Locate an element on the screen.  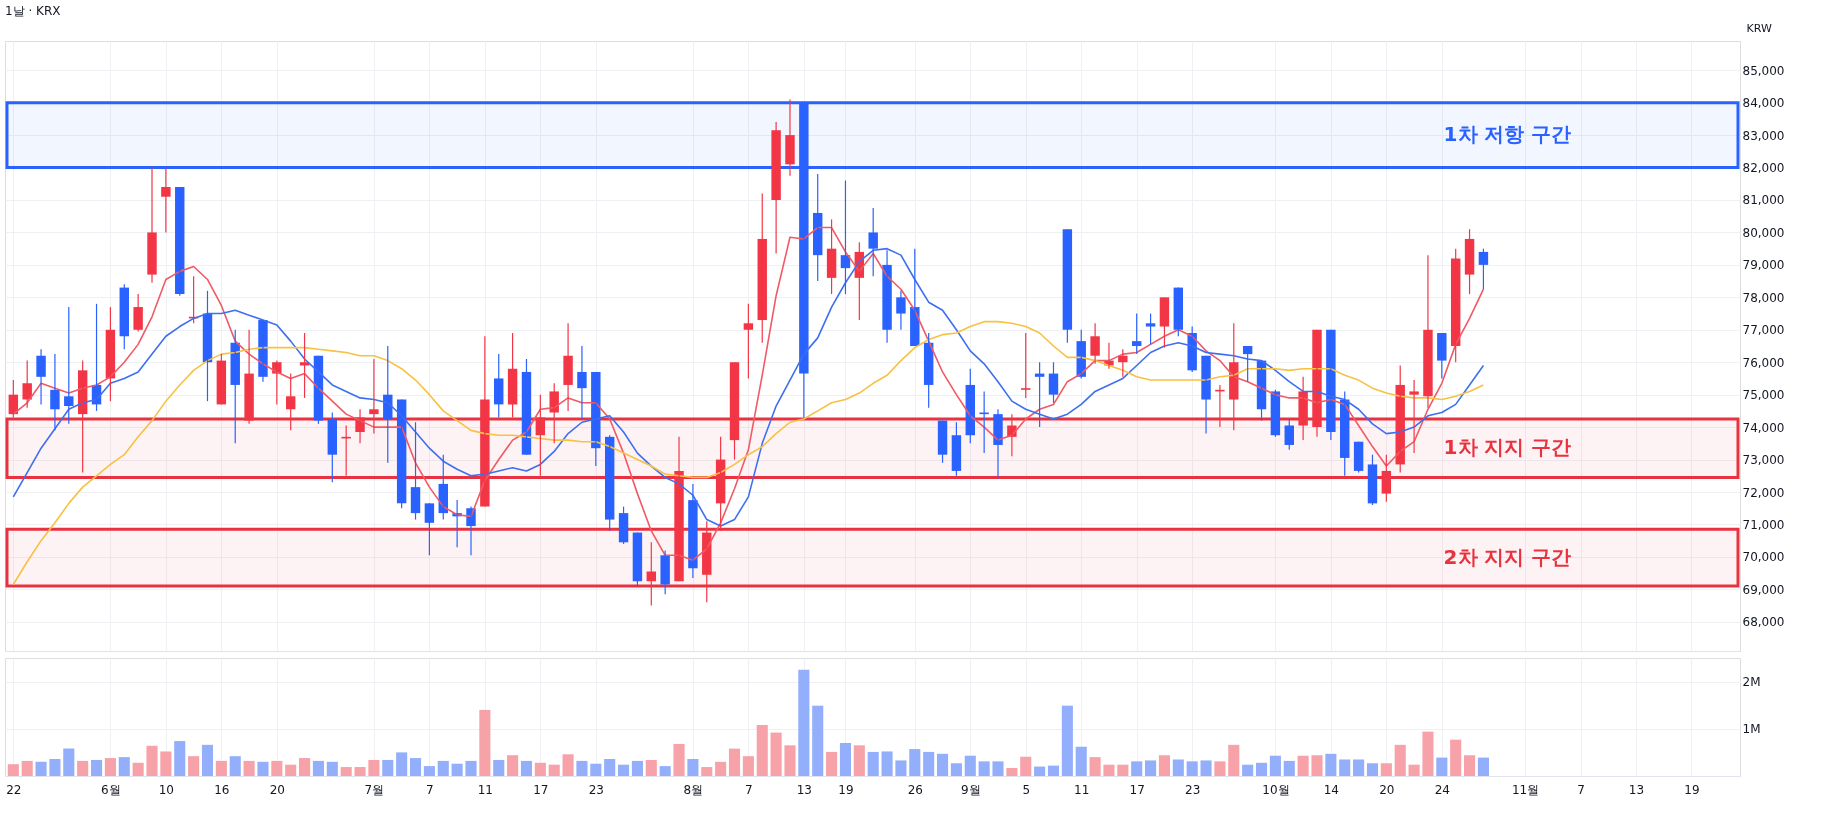
y-tick-label: 68,000 is located at coordinates (1763, 622).